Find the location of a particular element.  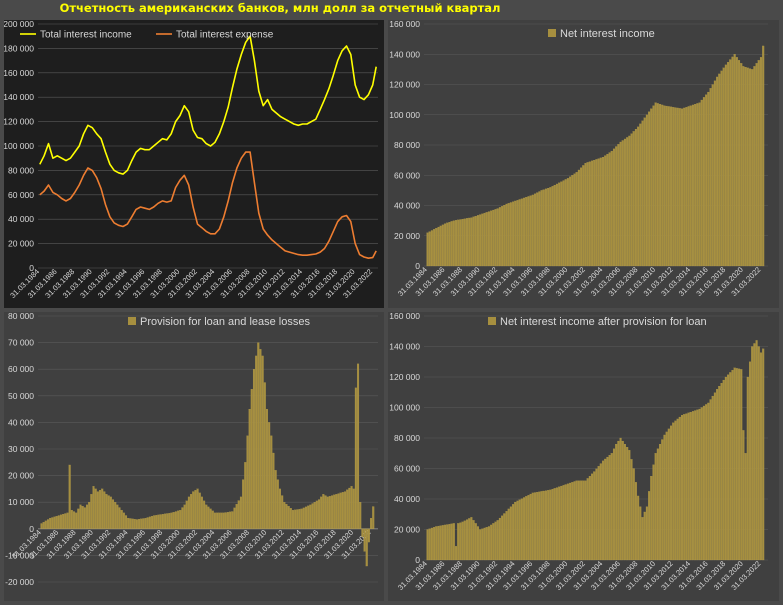

legend-label: Total interest expense is located at coordinates (225, 35).